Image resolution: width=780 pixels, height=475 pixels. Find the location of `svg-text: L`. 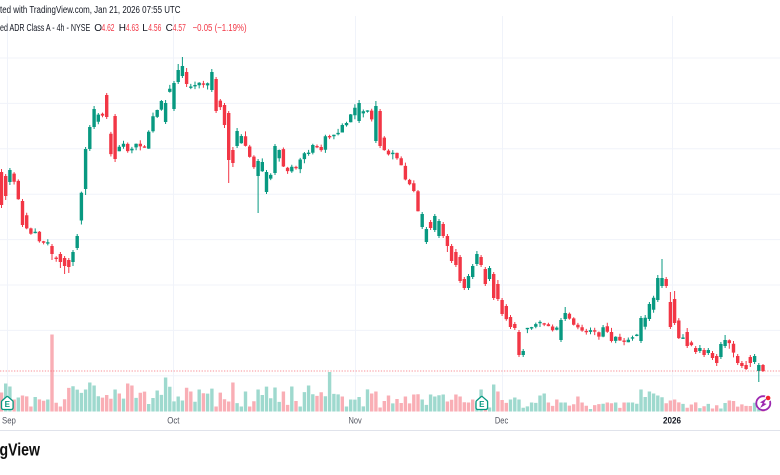

svg-text: L is located at coordinates (145, 28).